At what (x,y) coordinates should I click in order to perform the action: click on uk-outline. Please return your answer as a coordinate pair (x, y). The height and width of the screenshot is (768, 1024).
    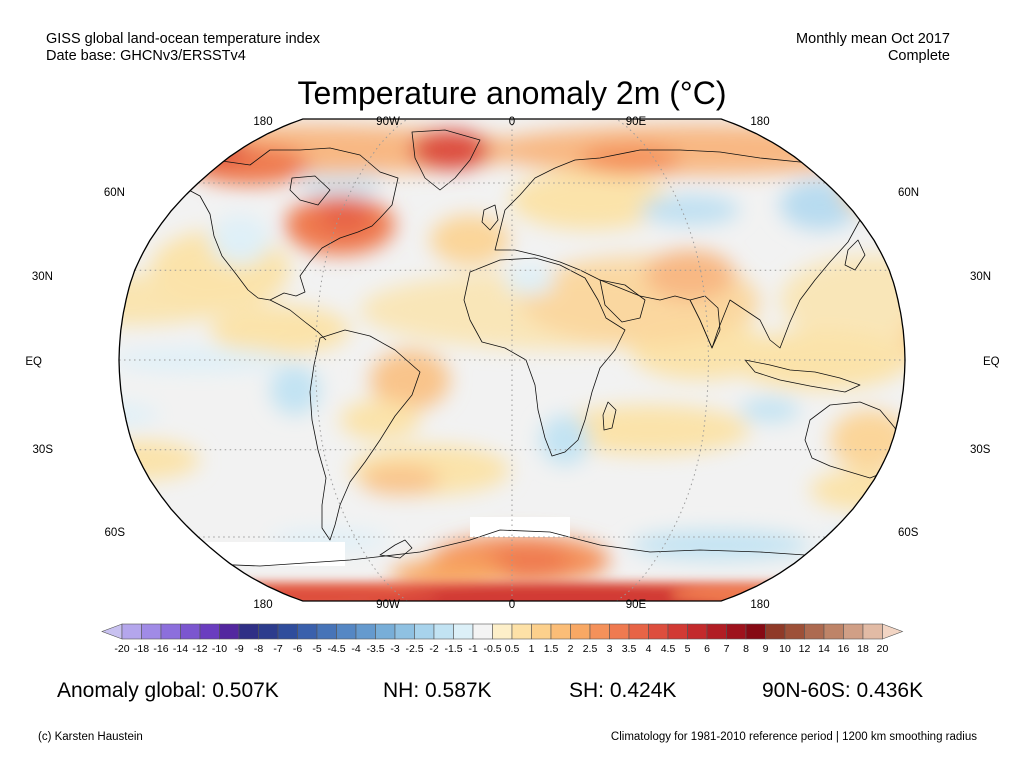
    Looking at the image, I should click on (490, 217).